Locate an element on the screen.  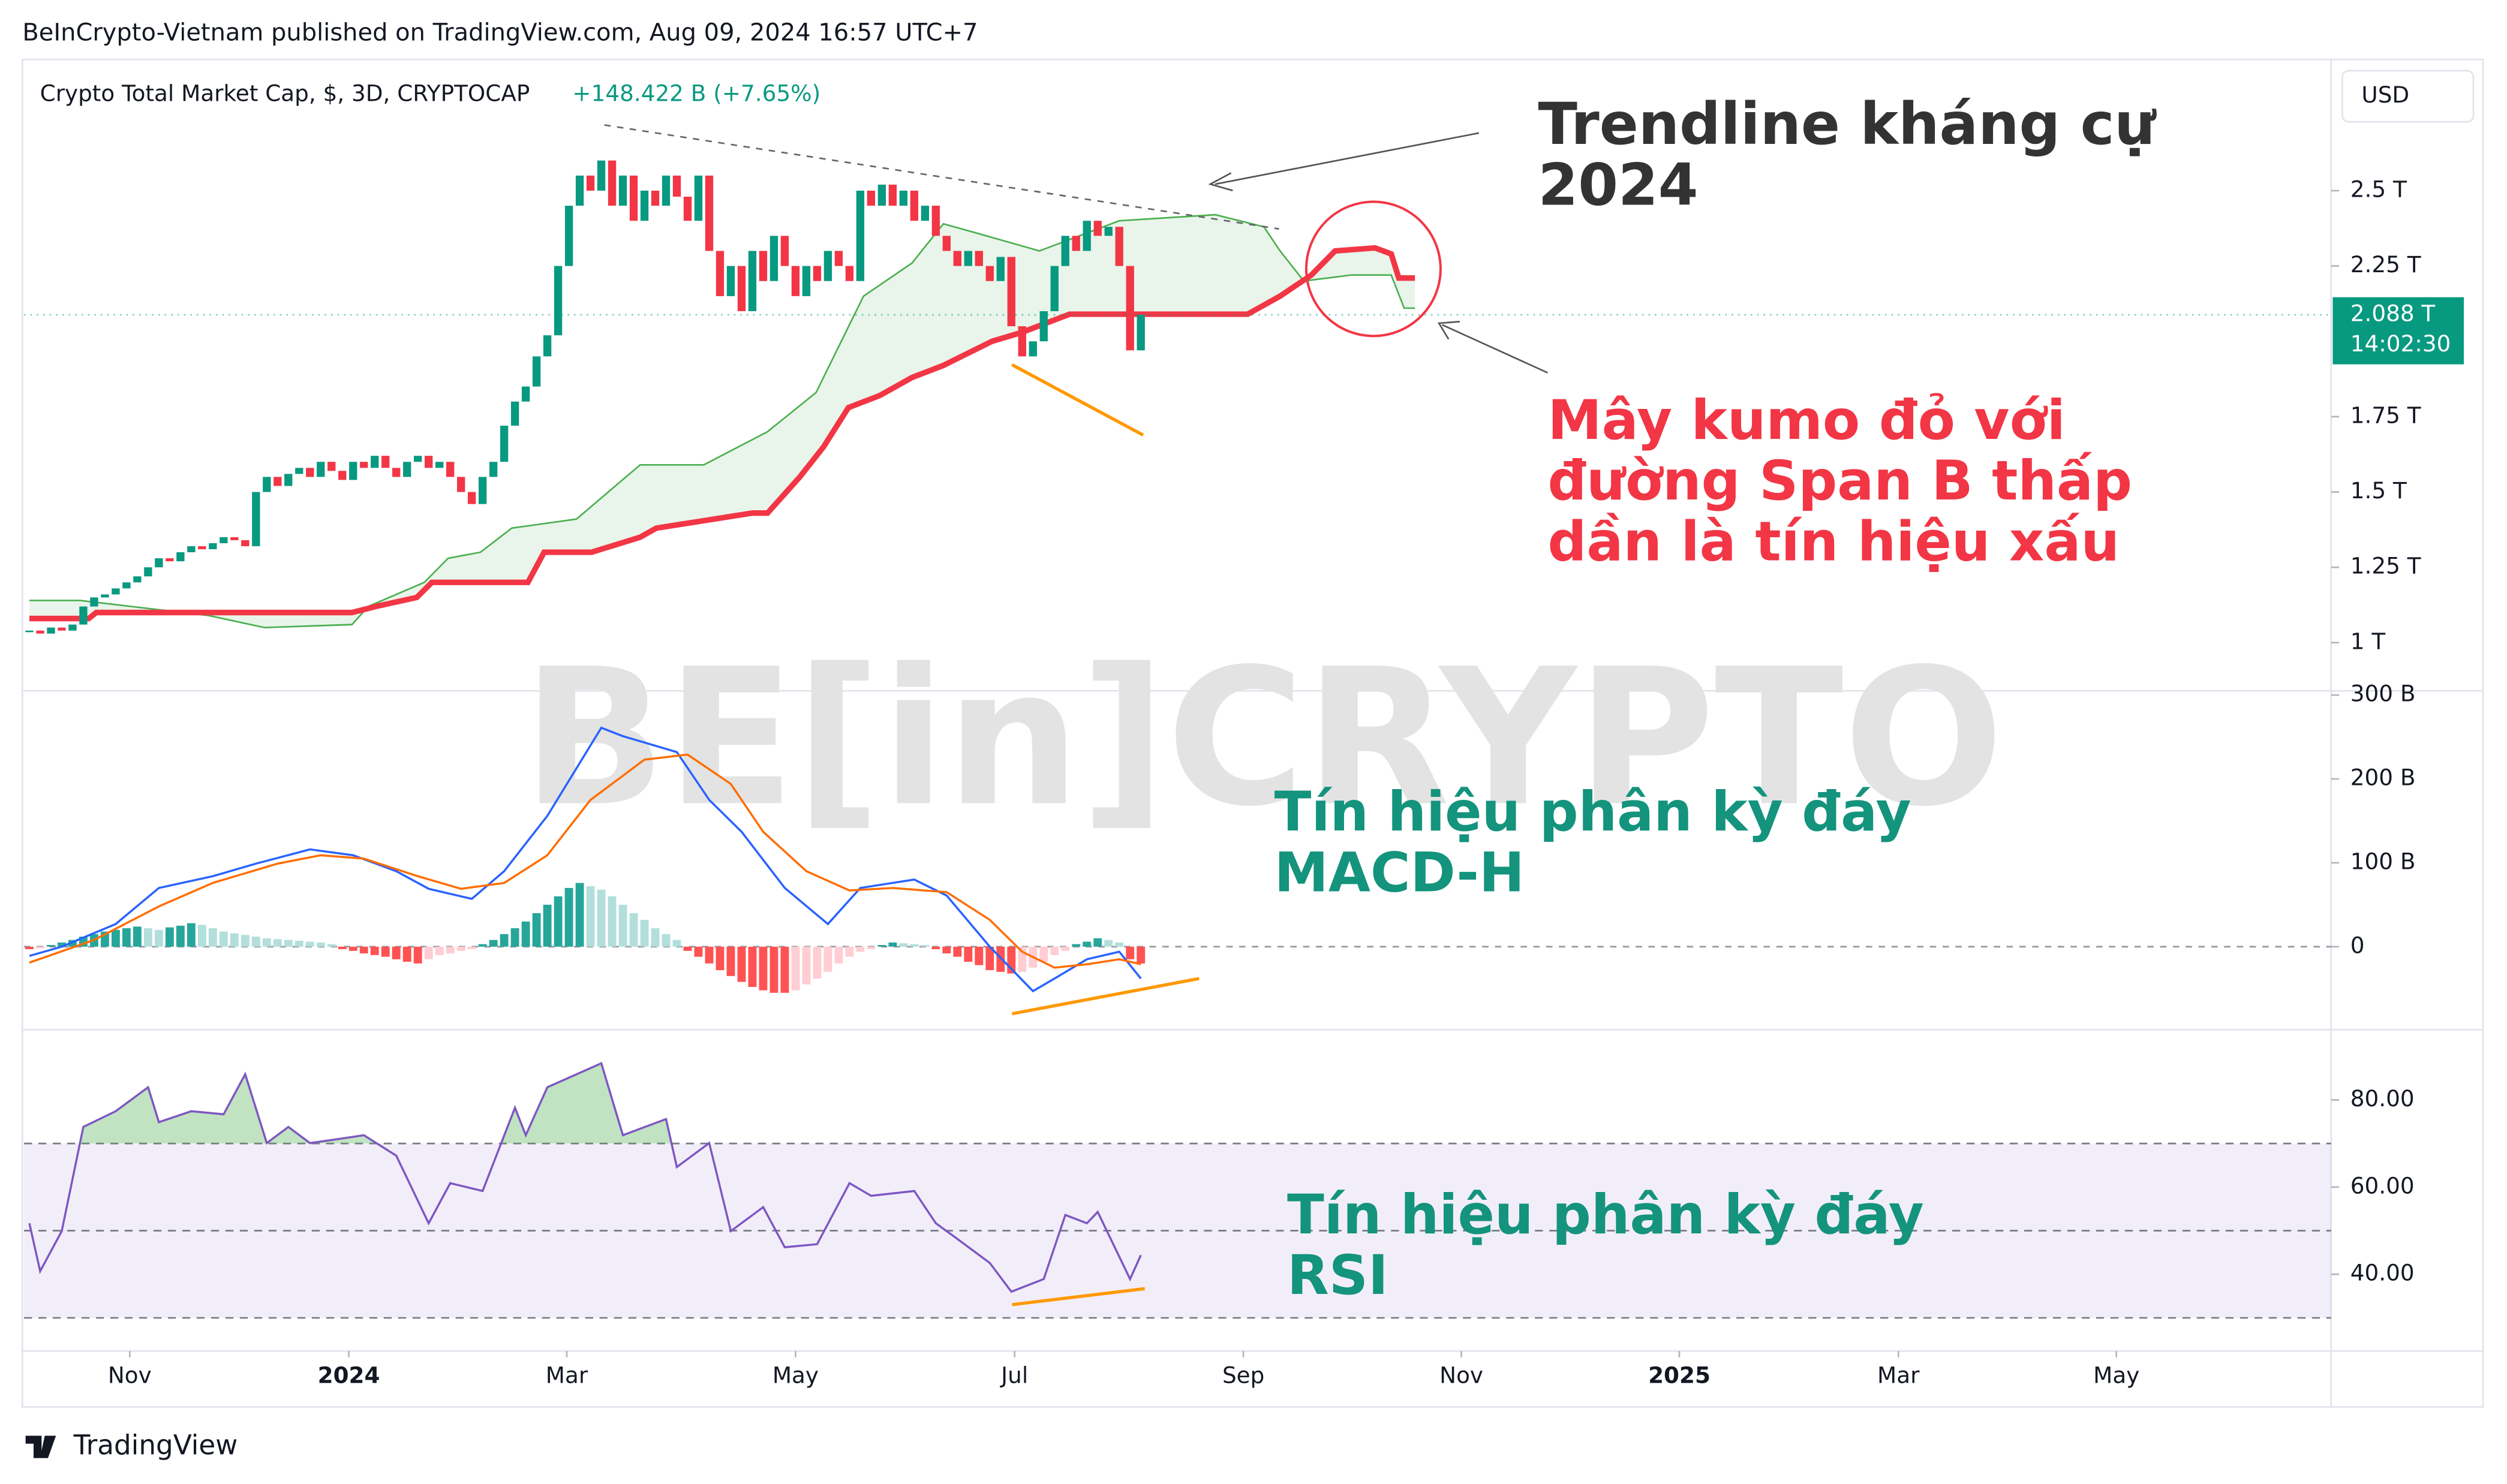
currency-button is located at coordinates (2408, 96).